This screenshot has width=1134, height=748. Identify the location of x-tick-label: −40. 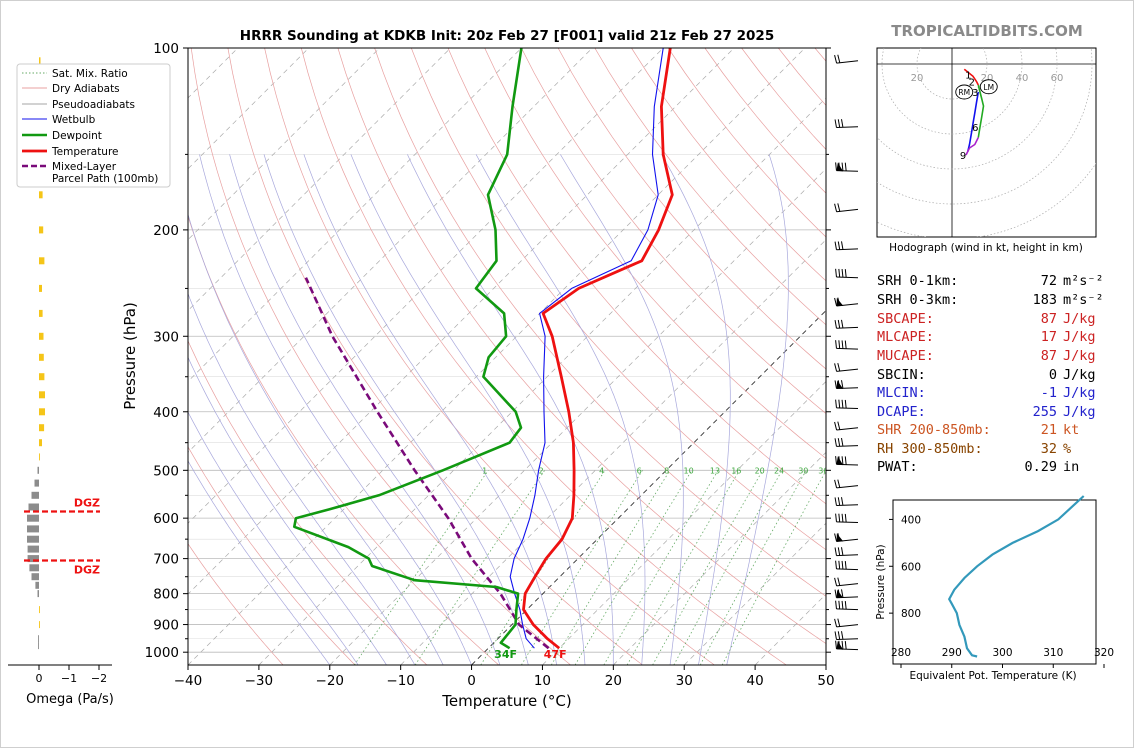
(188, 681).